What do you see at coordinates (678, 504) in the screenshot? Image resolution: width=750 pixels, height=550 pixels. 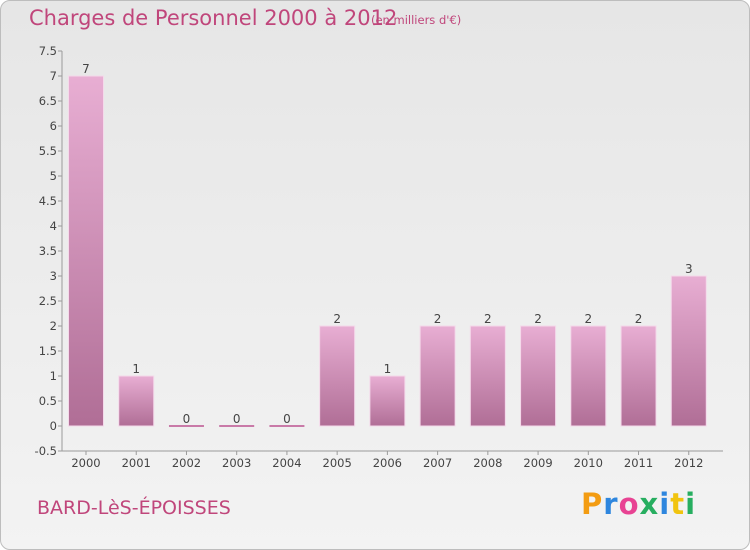 I see `logo-letter: t` at bounding box center [678, 504].